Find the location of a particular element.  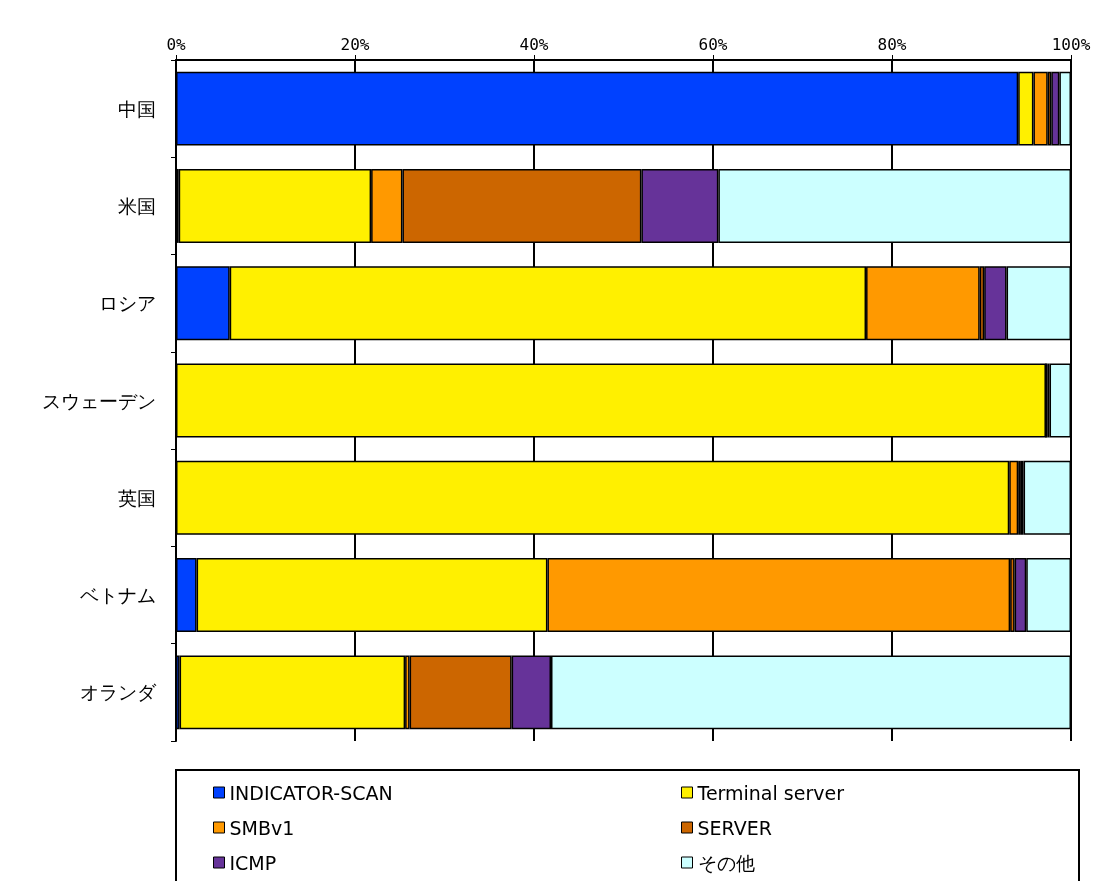

x-tick-label: 40% is located at coordinates (534, 44).